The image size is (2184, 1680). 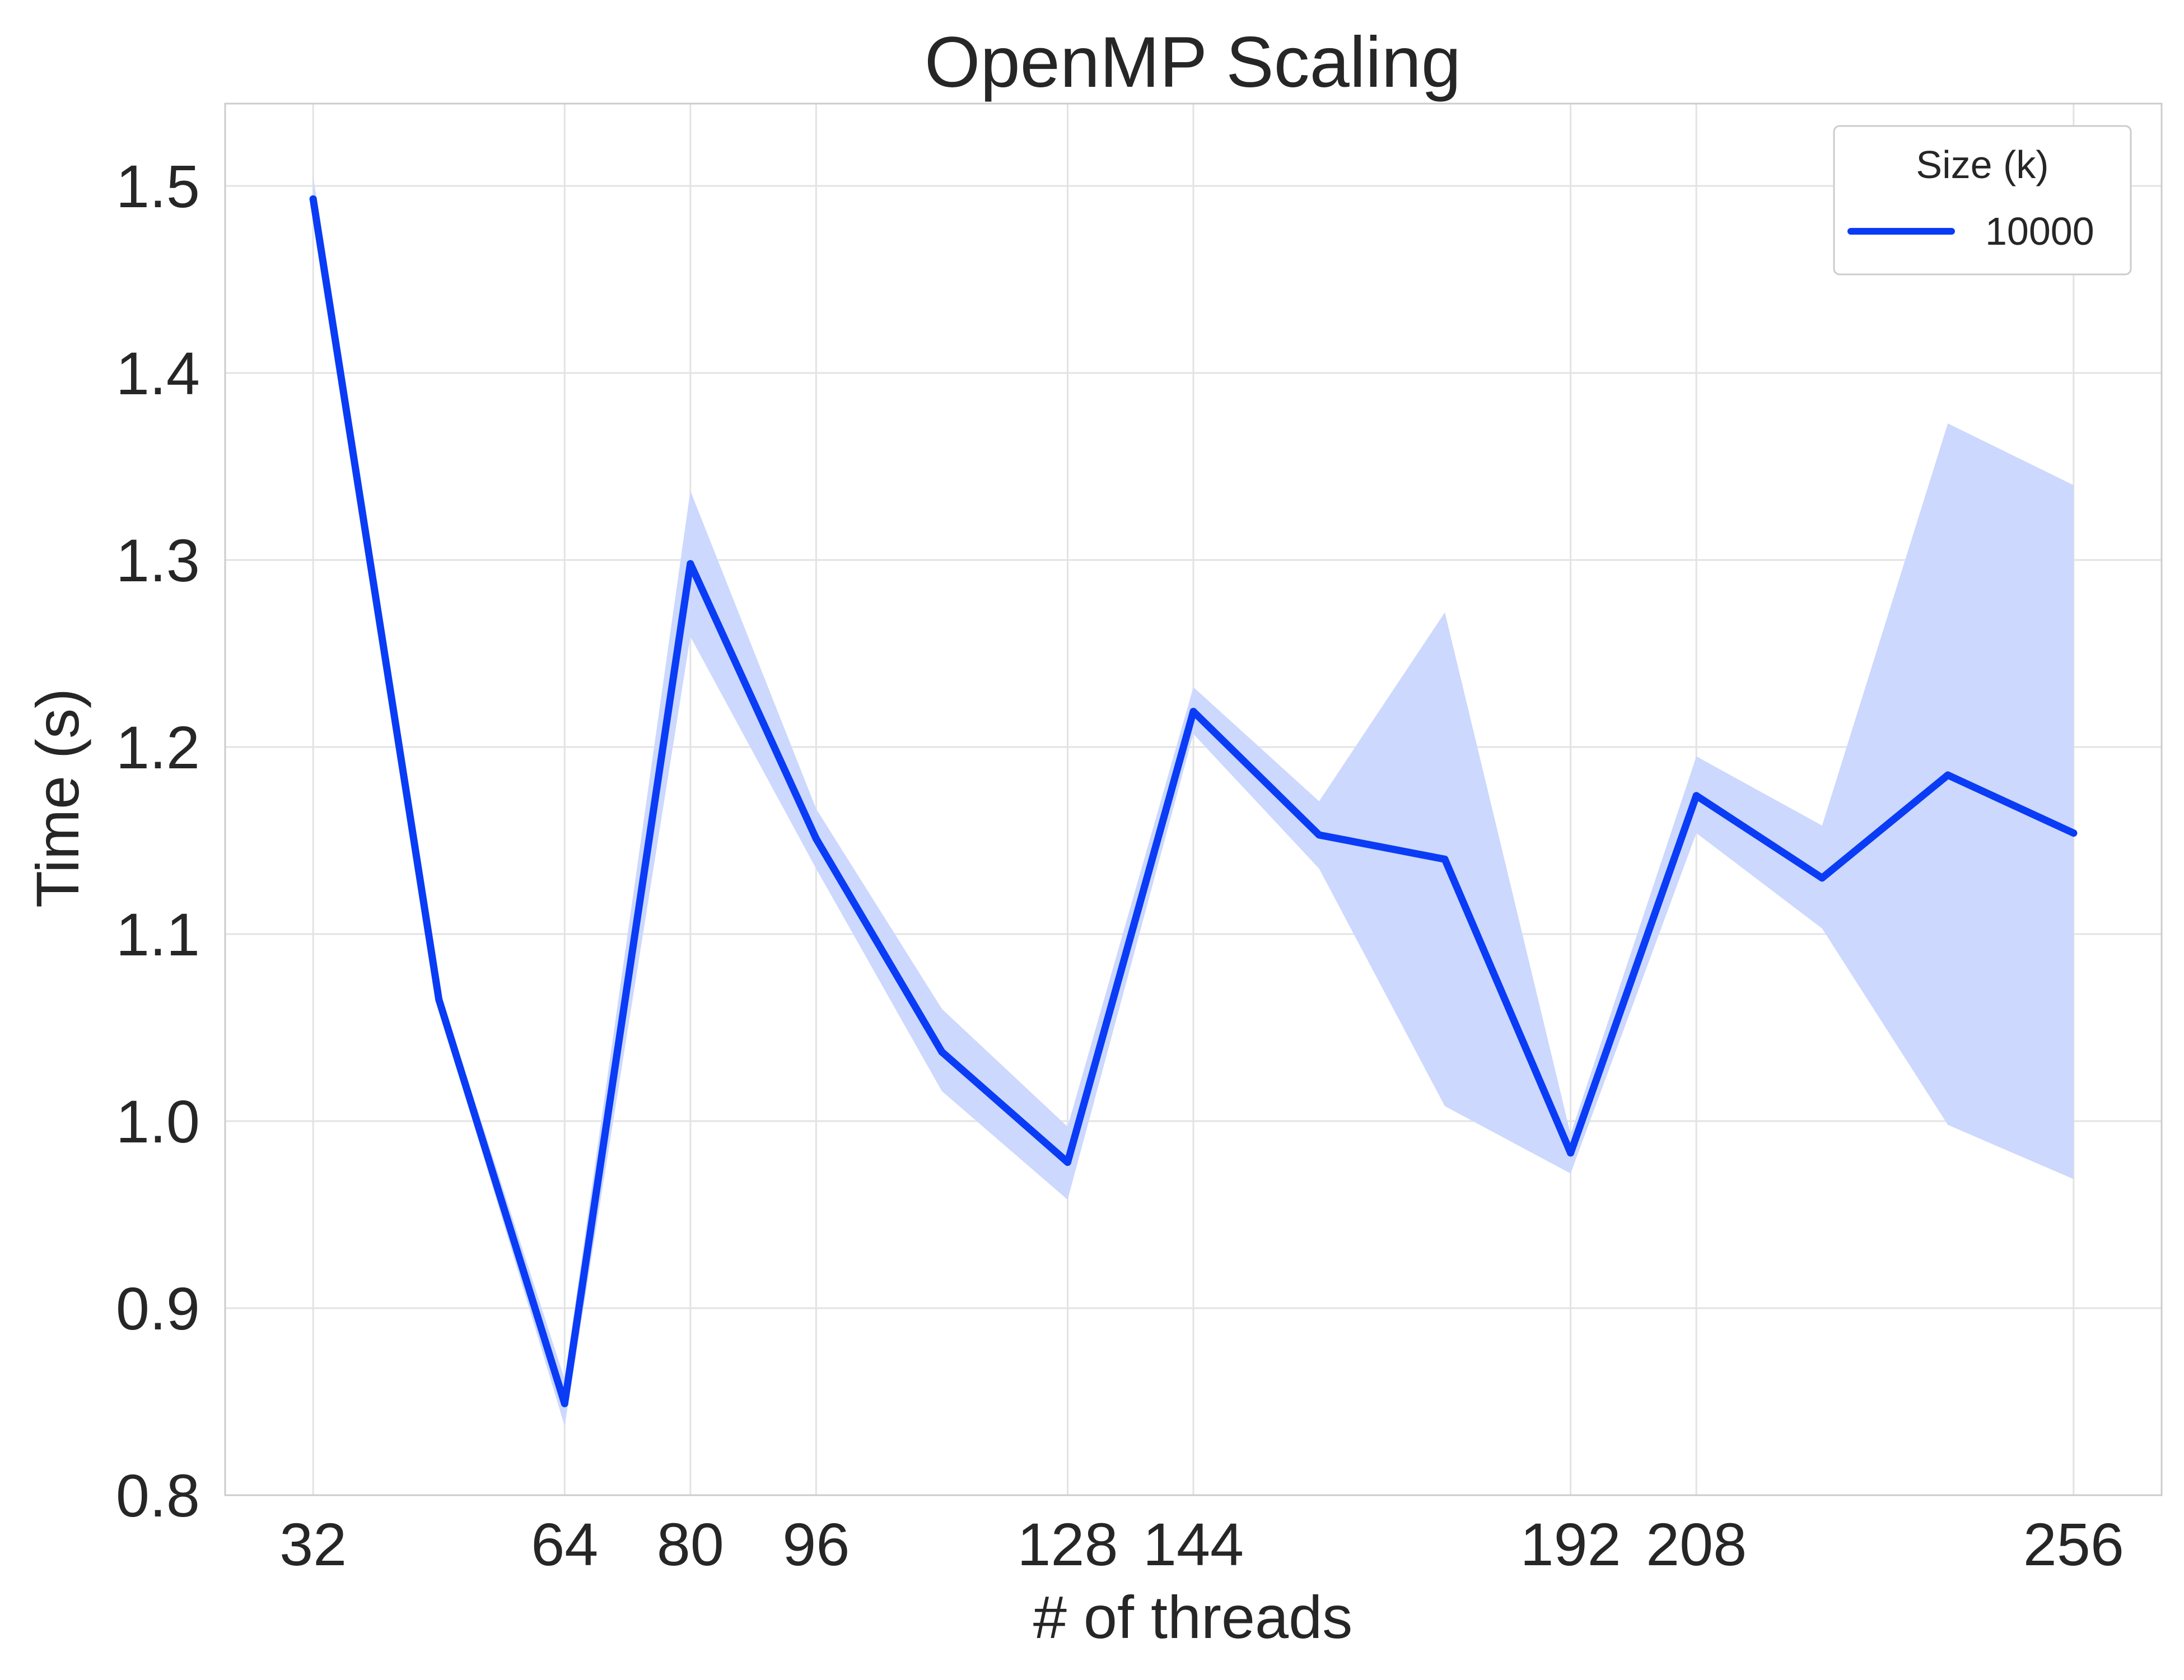 What do you see at coordinates (816, 1544) in the screenshot?
I see `x-tick-label: 96` at bounding box center [816, 1544].